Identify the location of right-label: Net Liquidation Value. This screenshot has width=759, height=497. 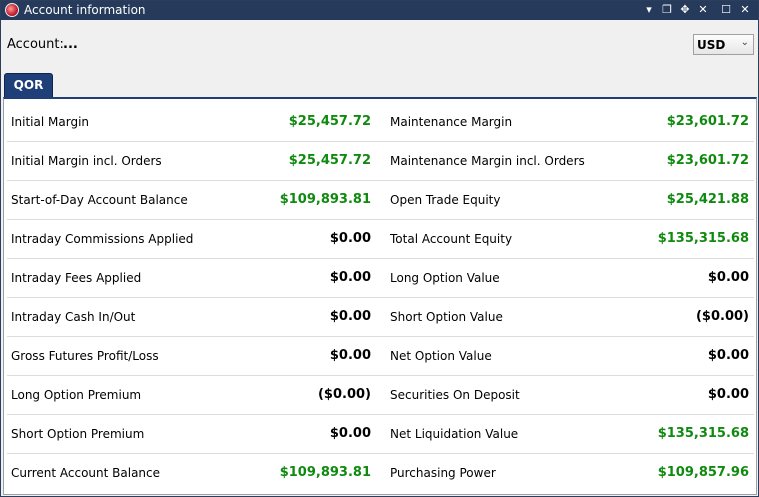
(454, 434).